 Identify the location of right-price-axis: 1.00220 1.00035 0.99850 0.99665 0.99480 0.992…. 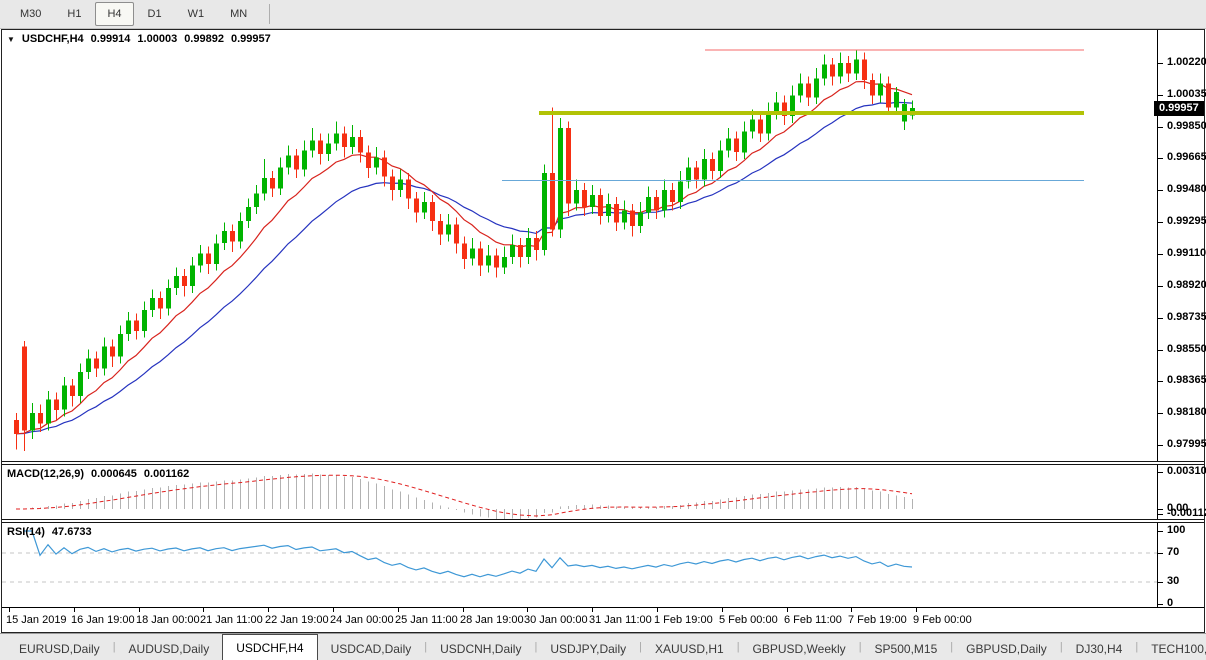
(1180, 319).